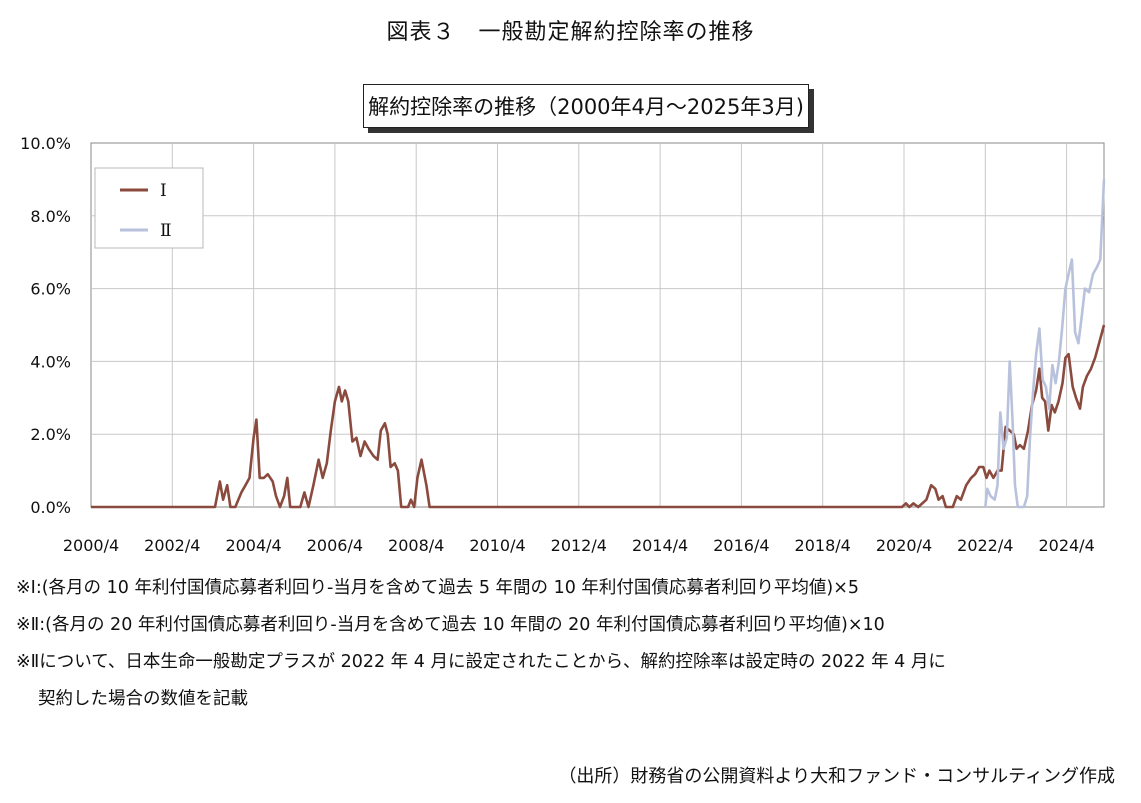 The height and width of the screenshot is (803, 1141). What do you see at coordinates (660, 545) in the screenshot?
I see `x-tick-label: 2014/4` at bounding box center [660, 545].